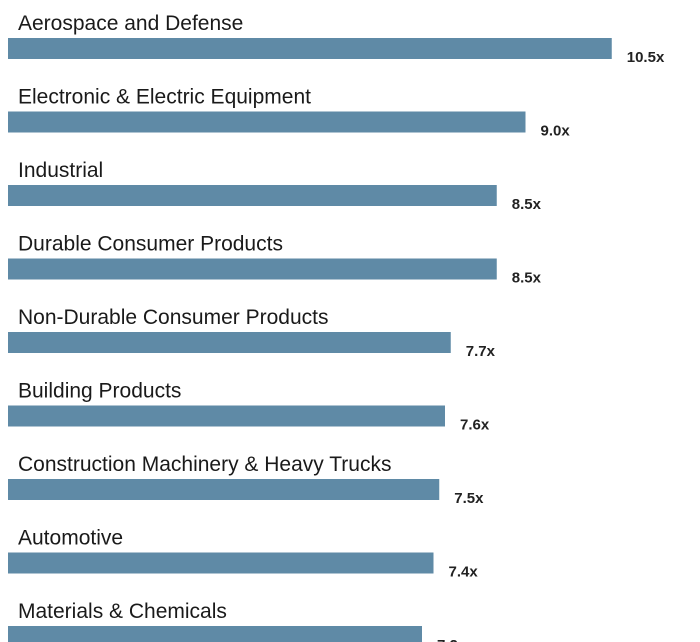  I want to click on category-label: Durable Consumer Products, so click(150, 244).